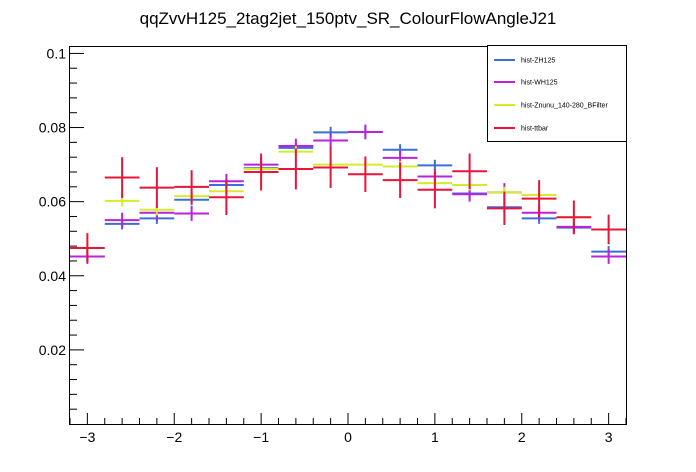 The height and width of the screenshot is (472, 696). I want to click on legend-box, so click(557, 93).